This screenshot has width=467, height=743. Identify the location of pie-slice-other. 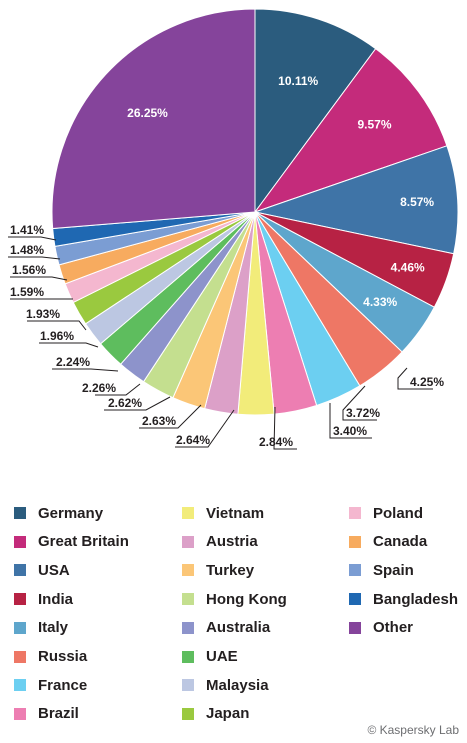
(153, 119).